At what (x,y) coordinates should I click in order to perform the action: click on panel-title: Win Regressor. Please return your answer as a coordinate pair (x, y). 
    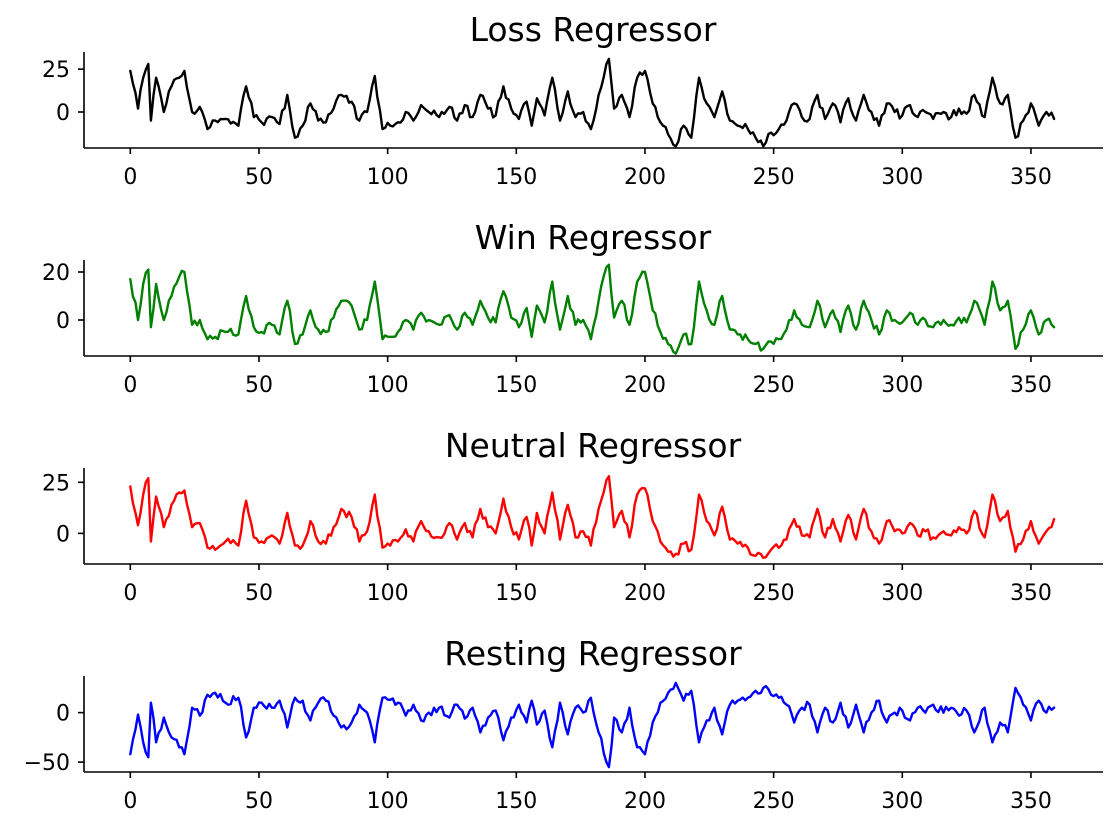
    Looking at the image, I should click on (593, 237).